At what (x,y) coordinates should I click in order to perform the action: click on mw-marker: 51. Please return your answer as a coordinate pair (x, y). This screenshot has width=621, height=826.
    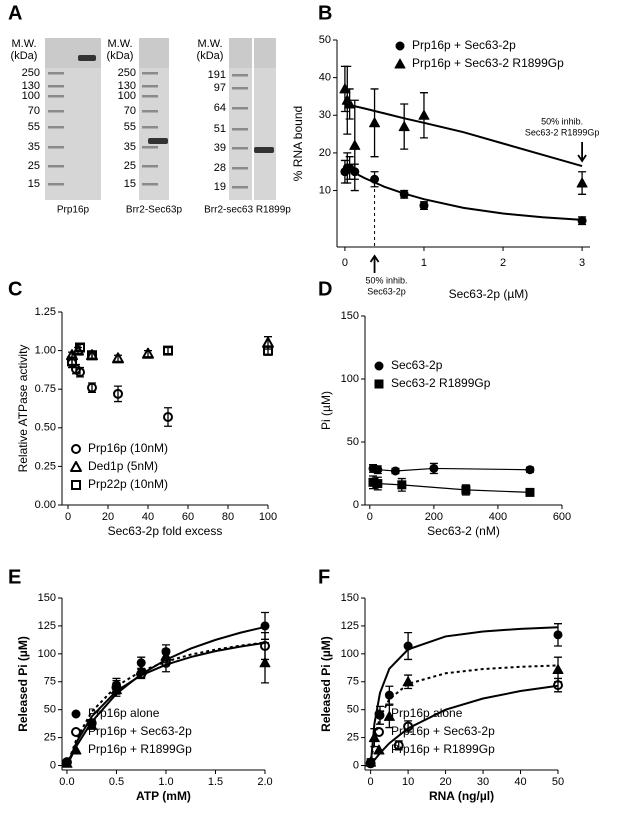
    Looking at the image, I should click on (220, 129).